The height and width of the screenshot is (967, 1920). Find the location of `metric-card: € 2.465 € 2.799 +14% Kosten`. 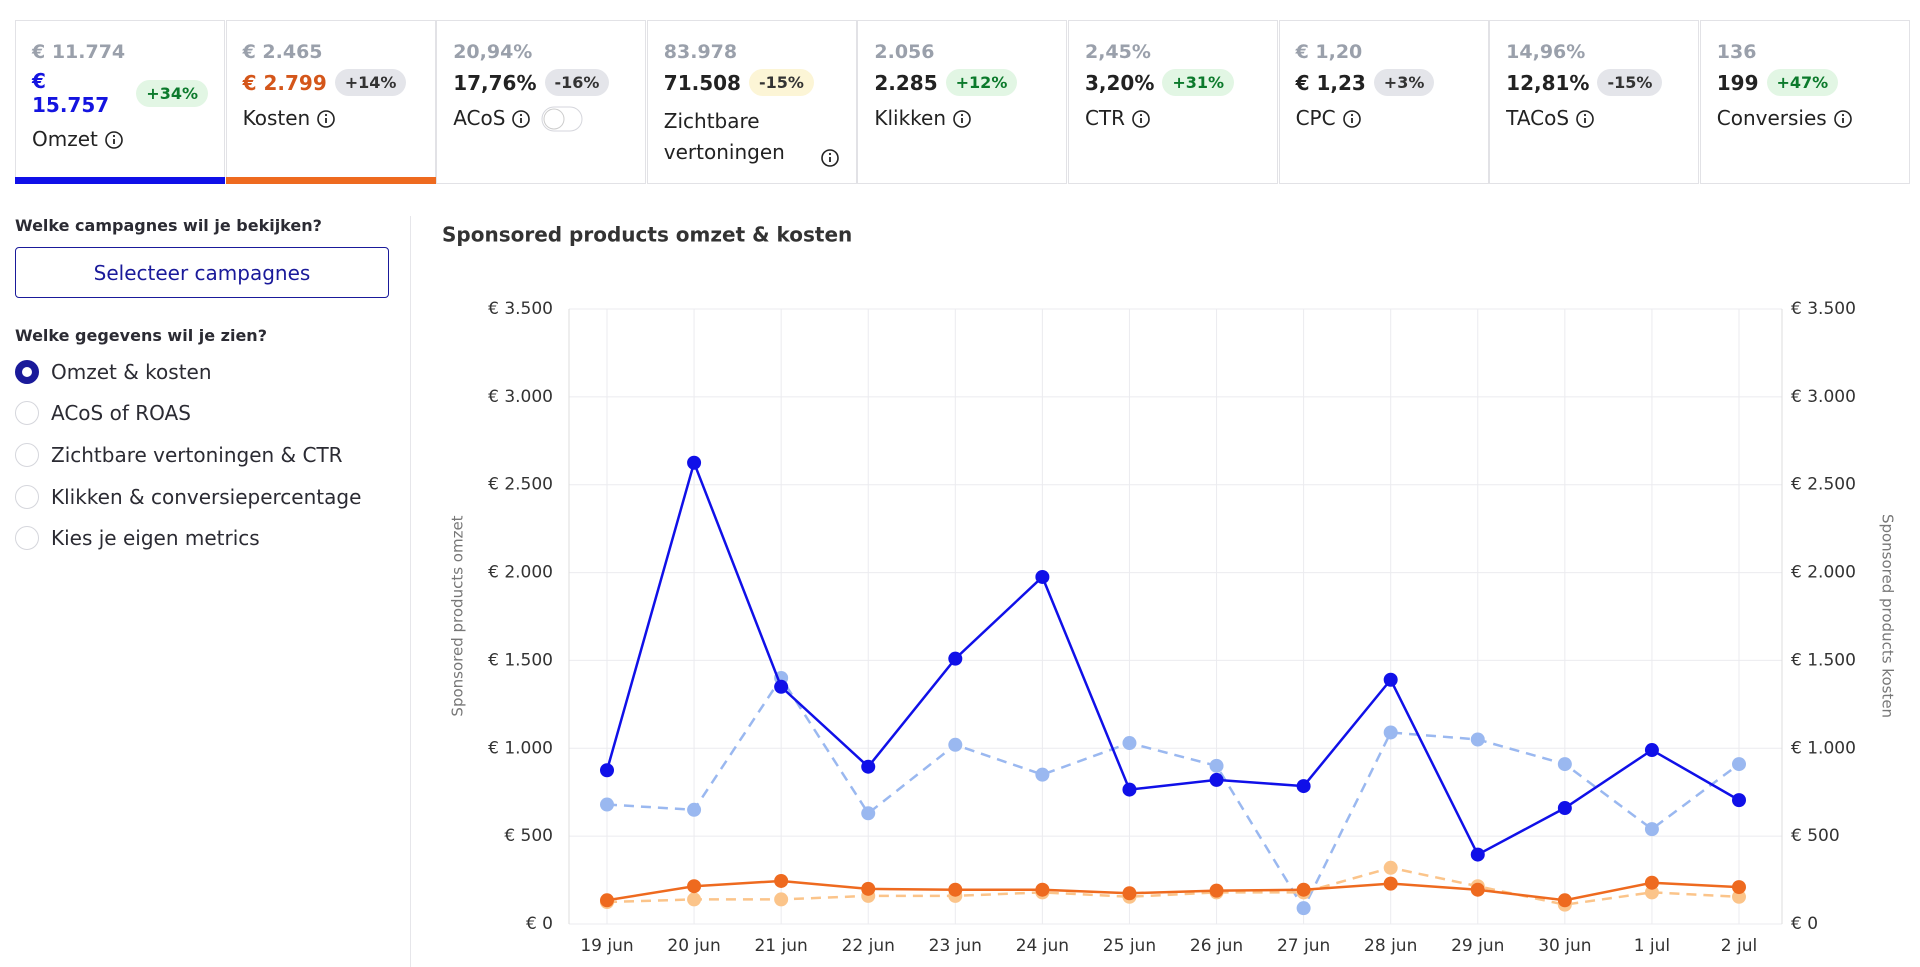

metric-card: € 2.465 € 2.799 +14% Kosten is located at coordinates (330, 102).